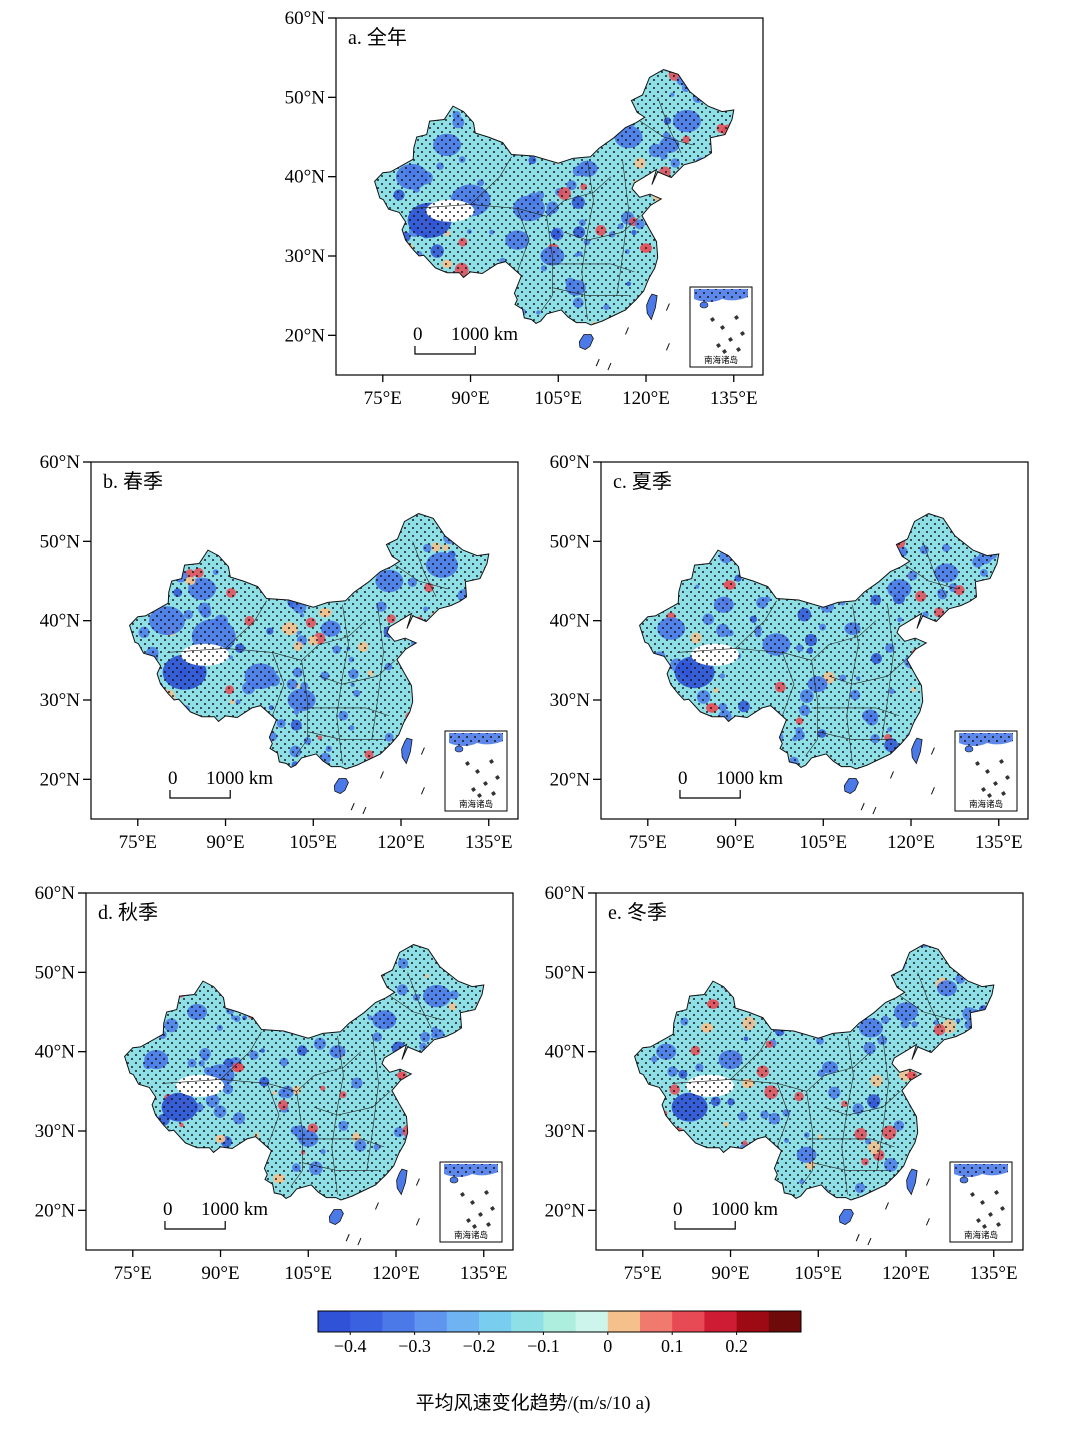 The width and height of the screenshot is (1066, 1432). I want to click on colorbar-tick-label: 0.2, so click(736, 1346).